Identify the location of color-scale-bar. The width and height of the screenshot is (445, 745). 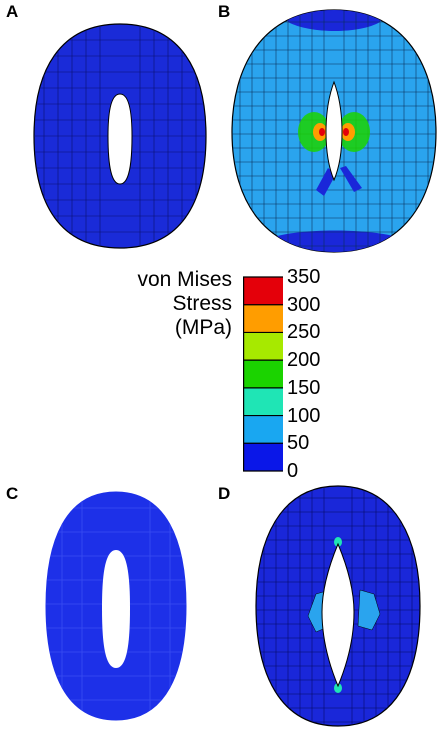
(263, 374).